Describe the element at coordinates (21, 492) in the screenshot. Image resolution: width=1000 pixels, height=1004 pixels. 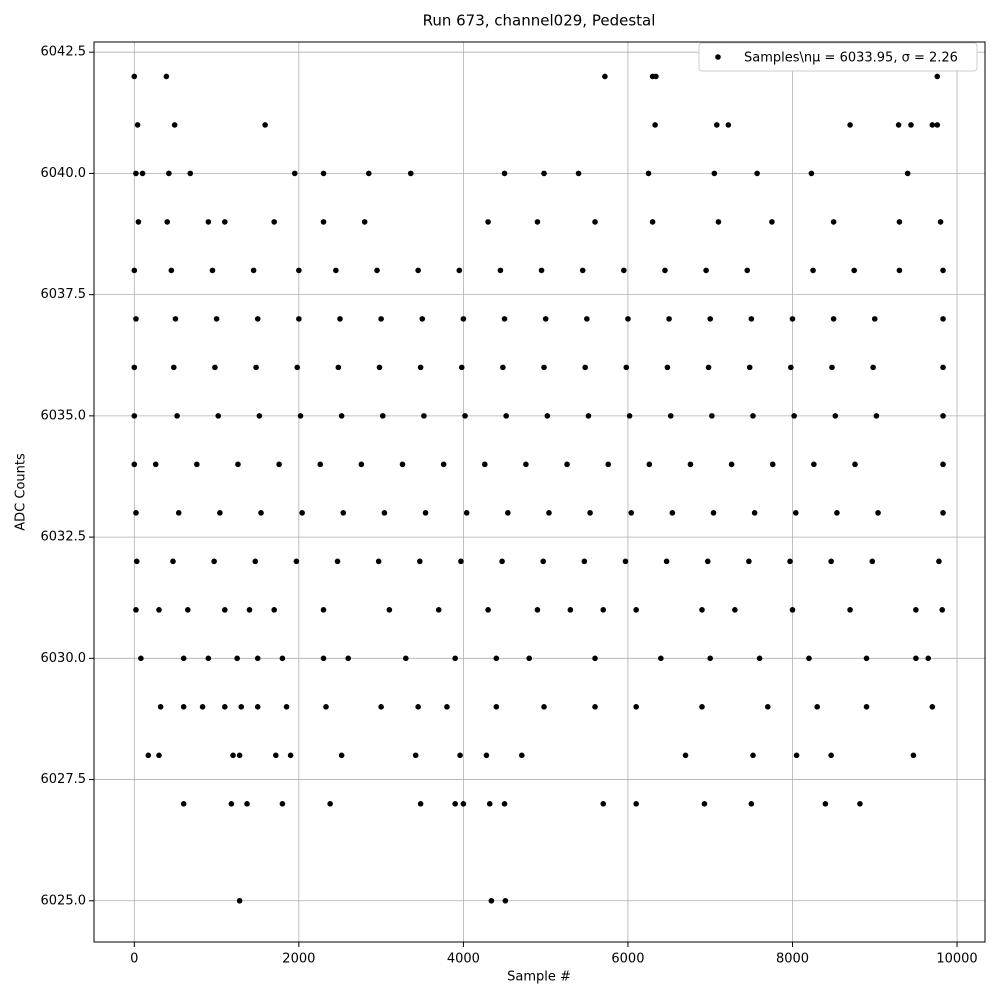
I see `y-axis-label: ADC Counts` at that location.